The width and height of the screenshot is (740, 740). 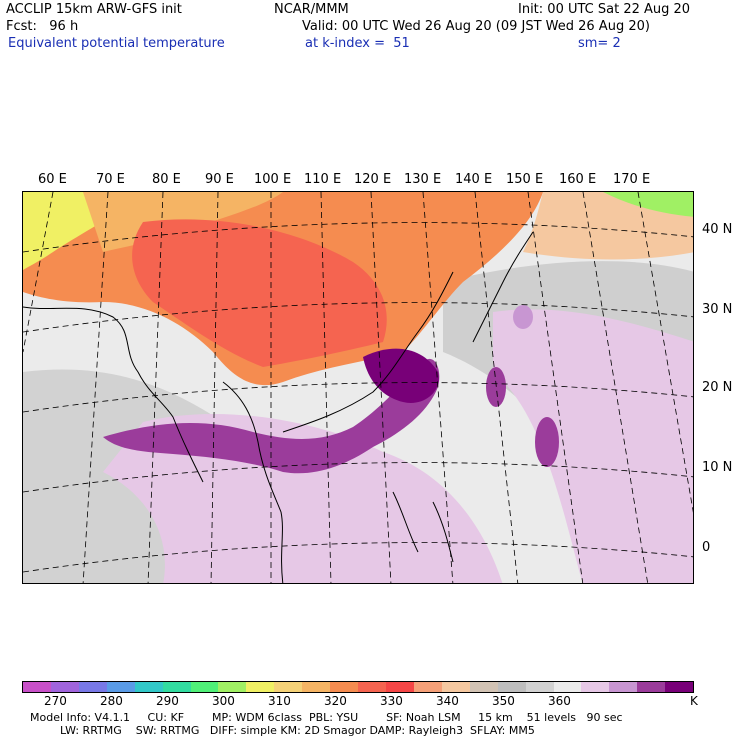 What do you see at coordinates (55, 701) in the screenshot?
I see `colorbar-label-270: 270` at bounding box center [55, 701].